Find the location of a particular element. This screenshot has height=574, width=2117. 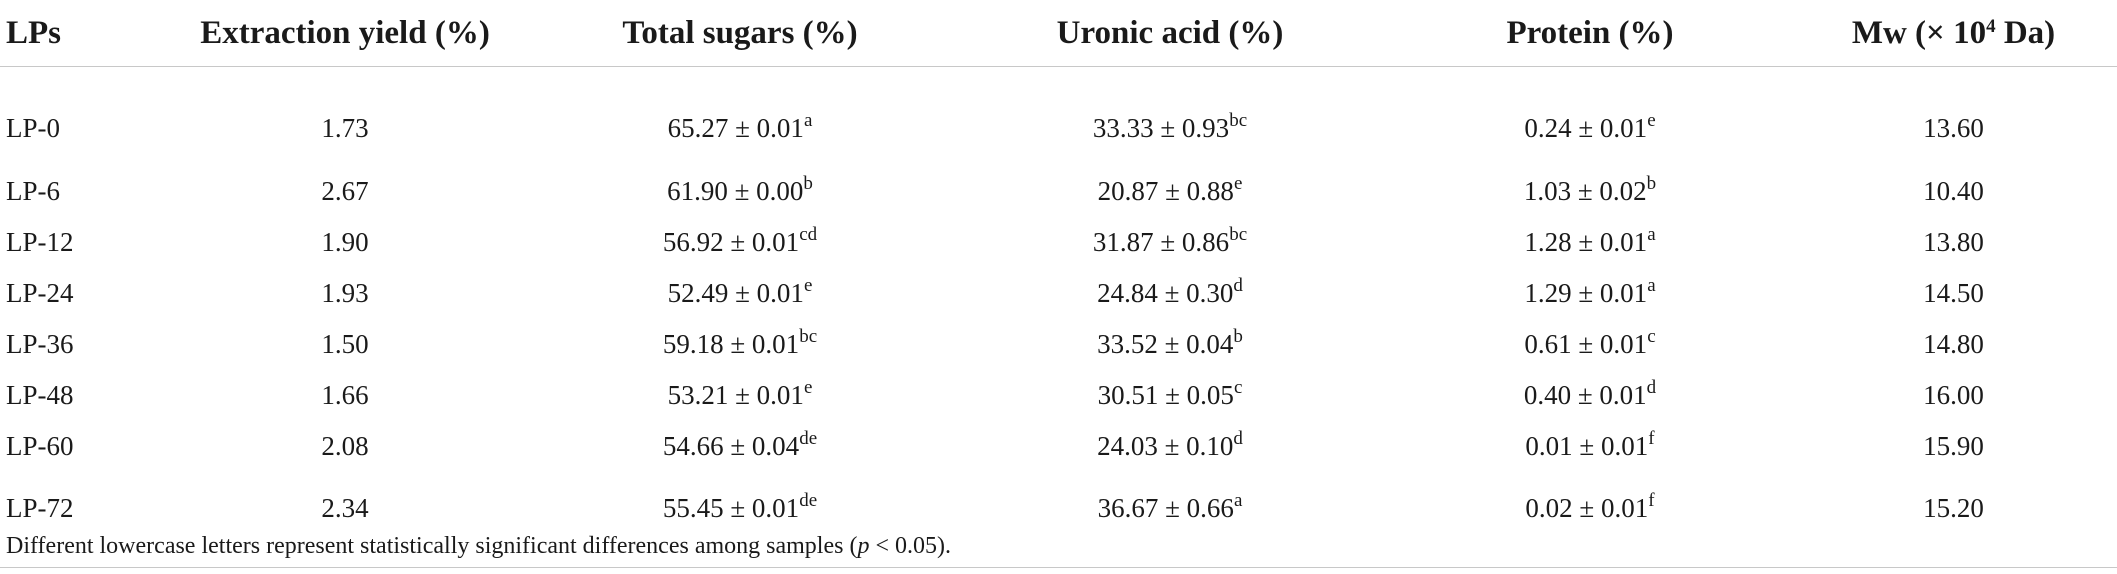

cell-protein: 1.03 ± 0.02b is located at coordinates (1590, 191).